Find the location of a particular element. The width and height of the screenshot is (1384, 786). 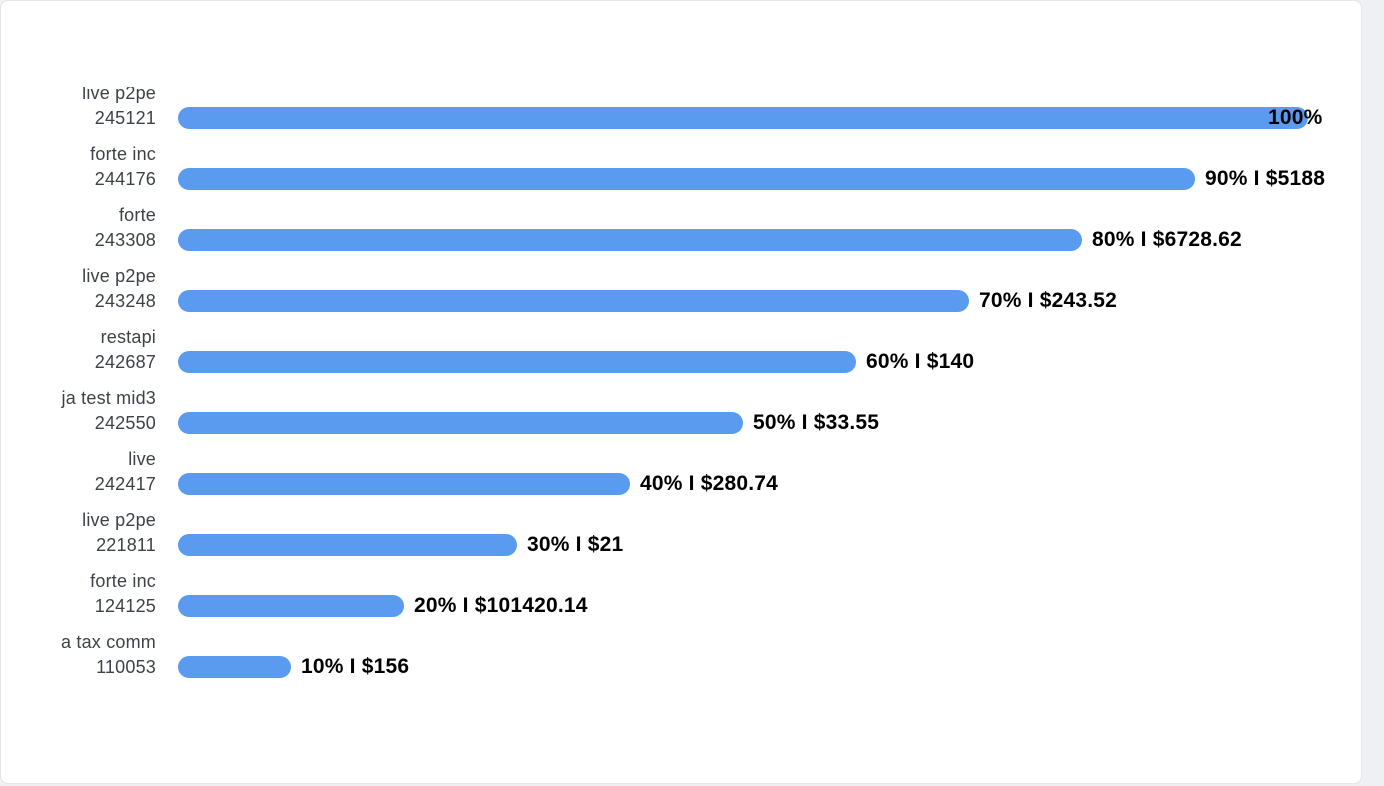

plot-area: 100% is located at coordinates (758, 117).